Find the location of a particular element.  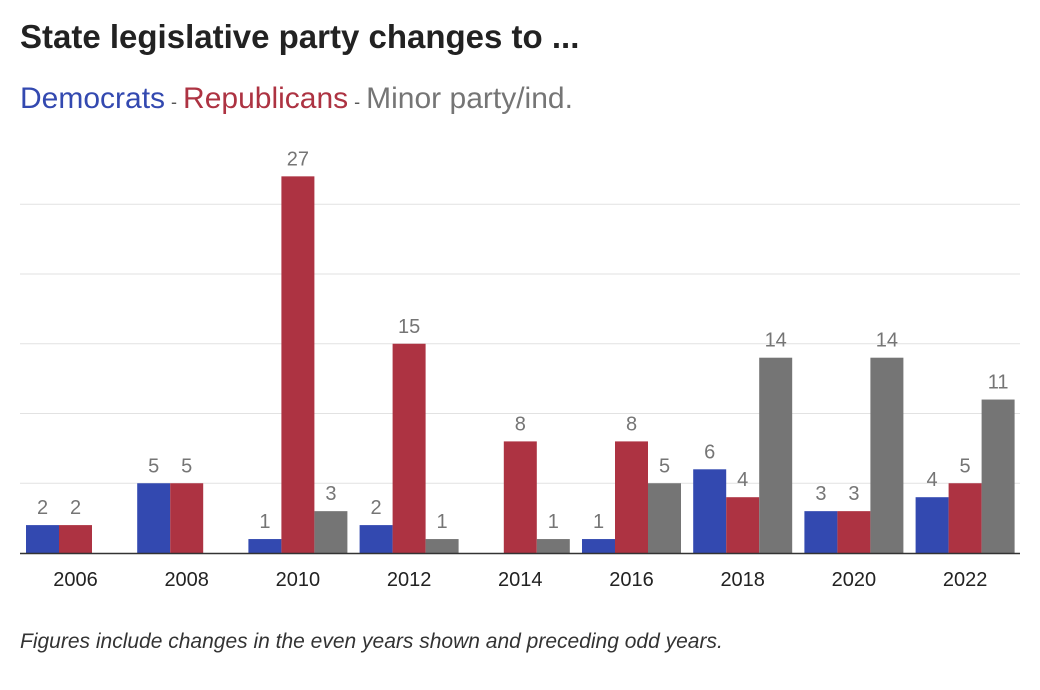

legend: Democrats - Republicans - Minor party/ind. is located at coordinates (296, 99).